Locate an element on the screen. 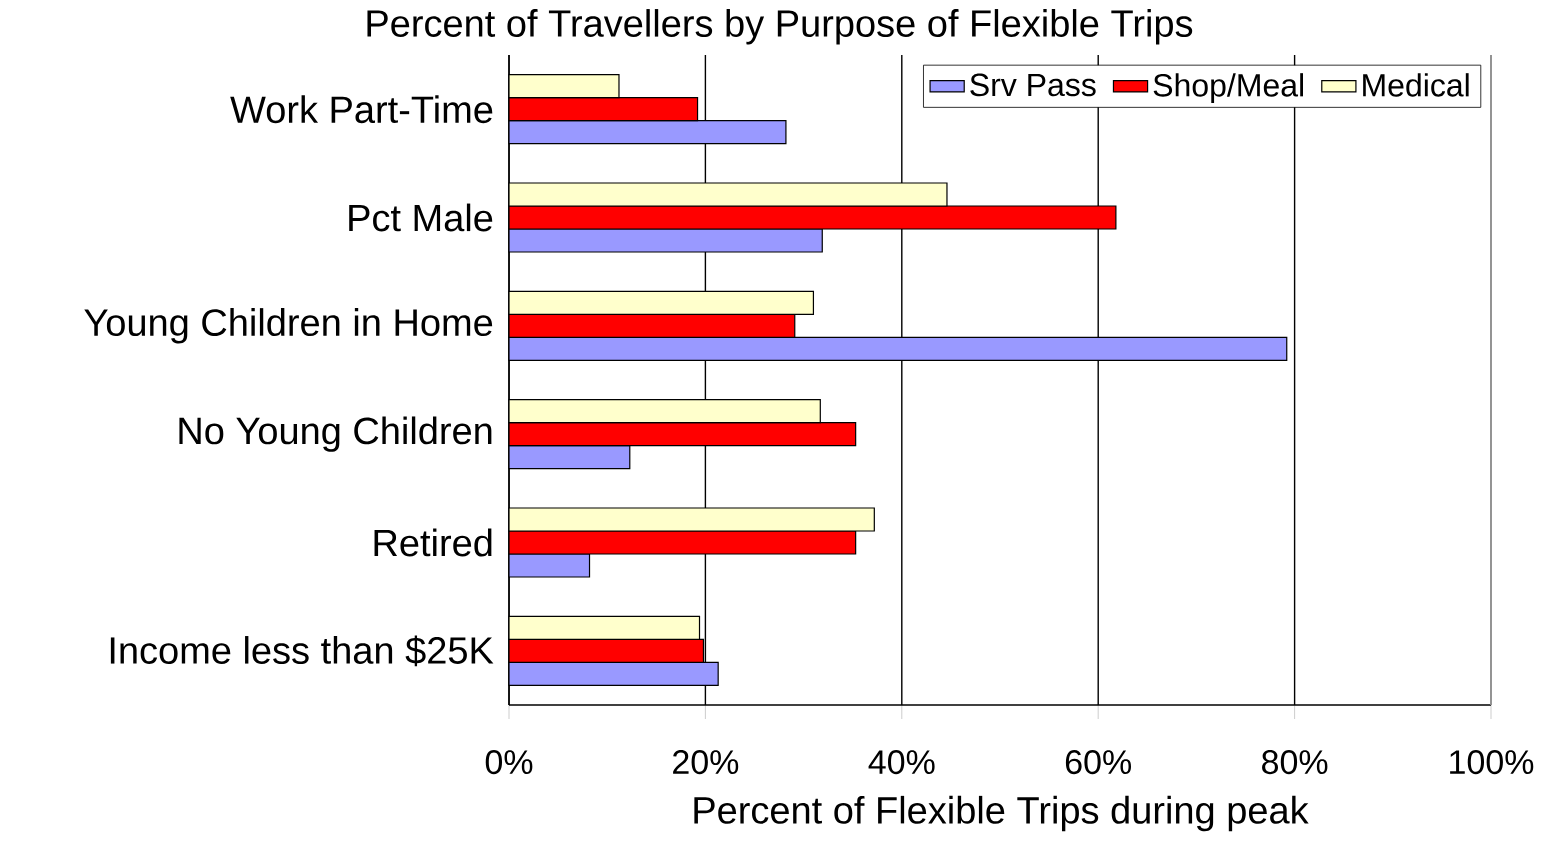 Image resolution: width=1542 pixels, height=842 pixels. y-tick-label: Pct Male is located at coordinates (421, 217).